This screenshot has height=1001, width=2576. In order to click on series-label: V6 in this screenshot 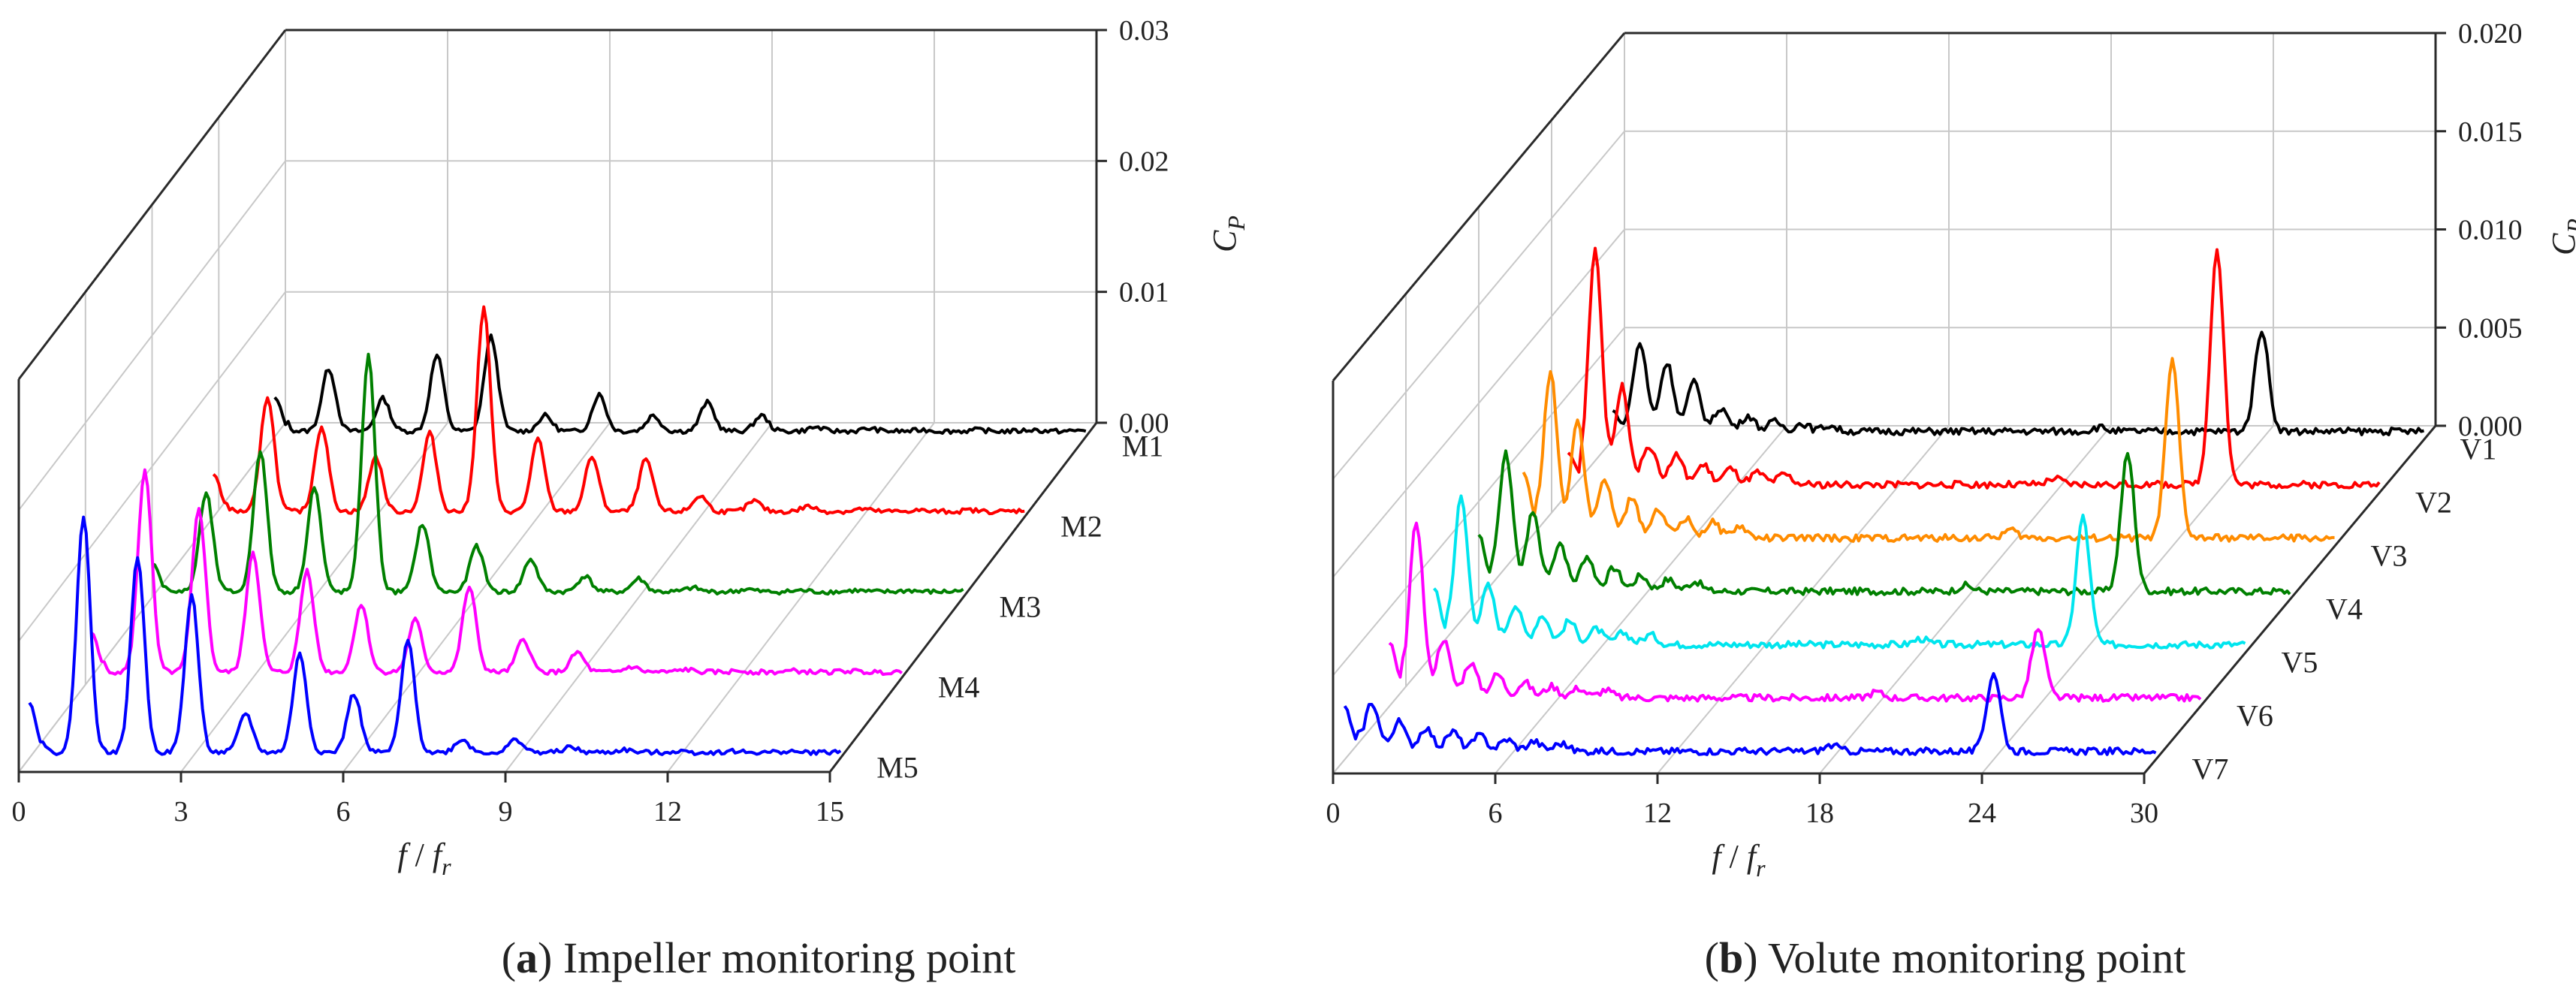, I will do `click(2255, 715)`.